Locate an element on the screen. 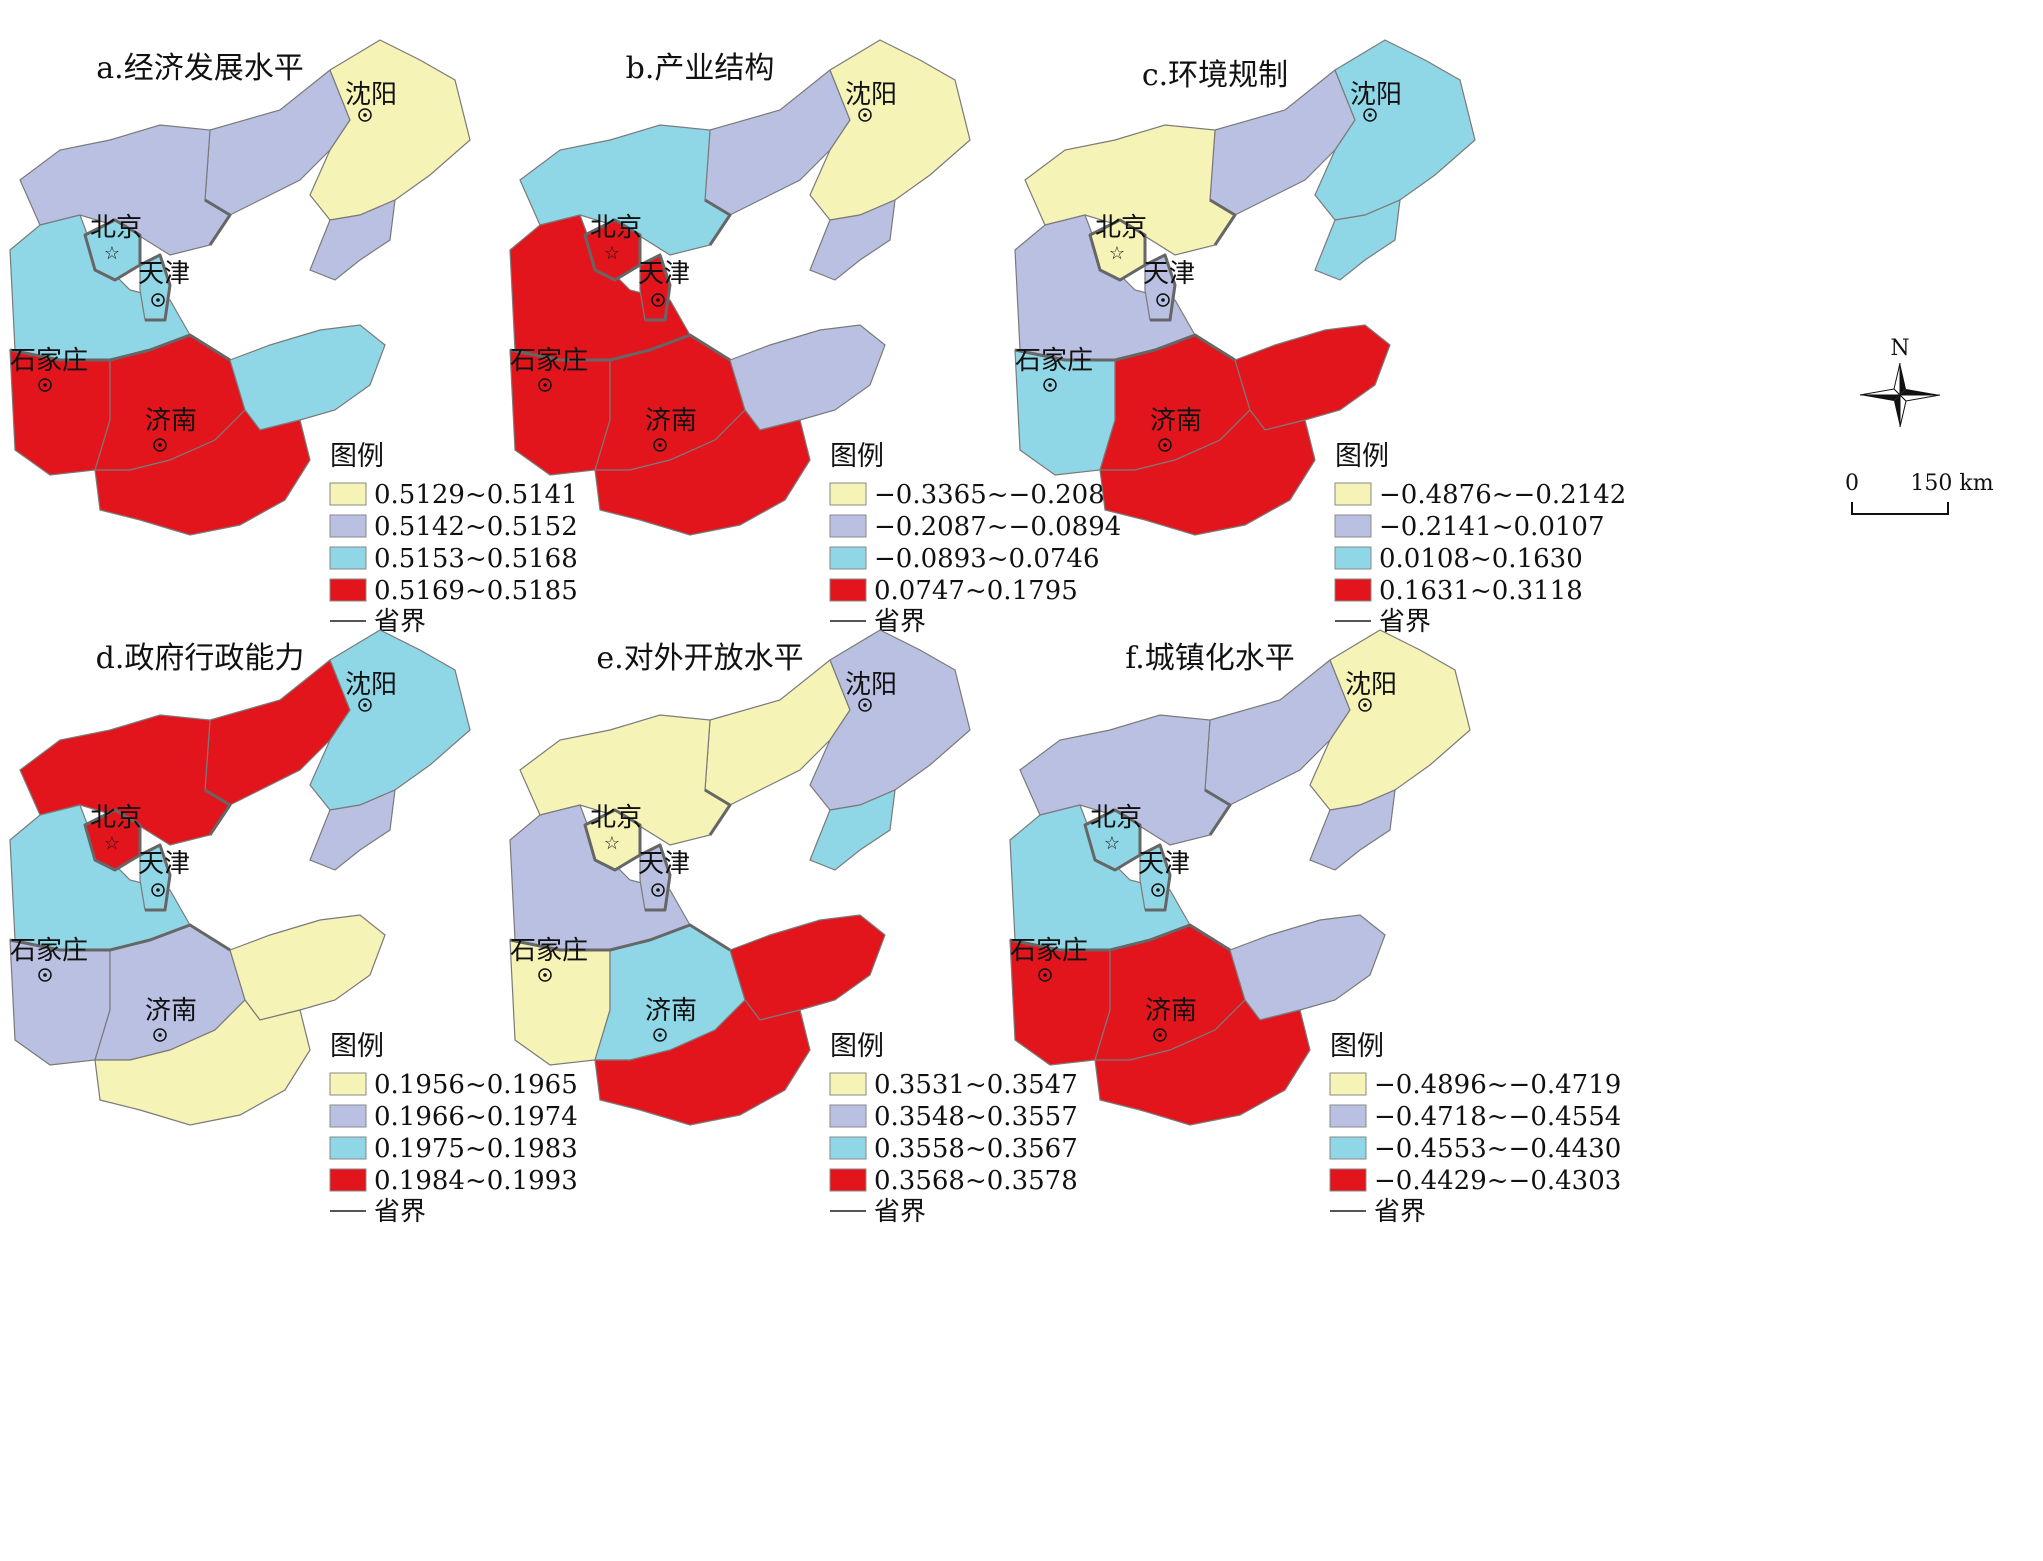  legend-label: 0.1631~0.3118 is located at coordinates (1481, 591).